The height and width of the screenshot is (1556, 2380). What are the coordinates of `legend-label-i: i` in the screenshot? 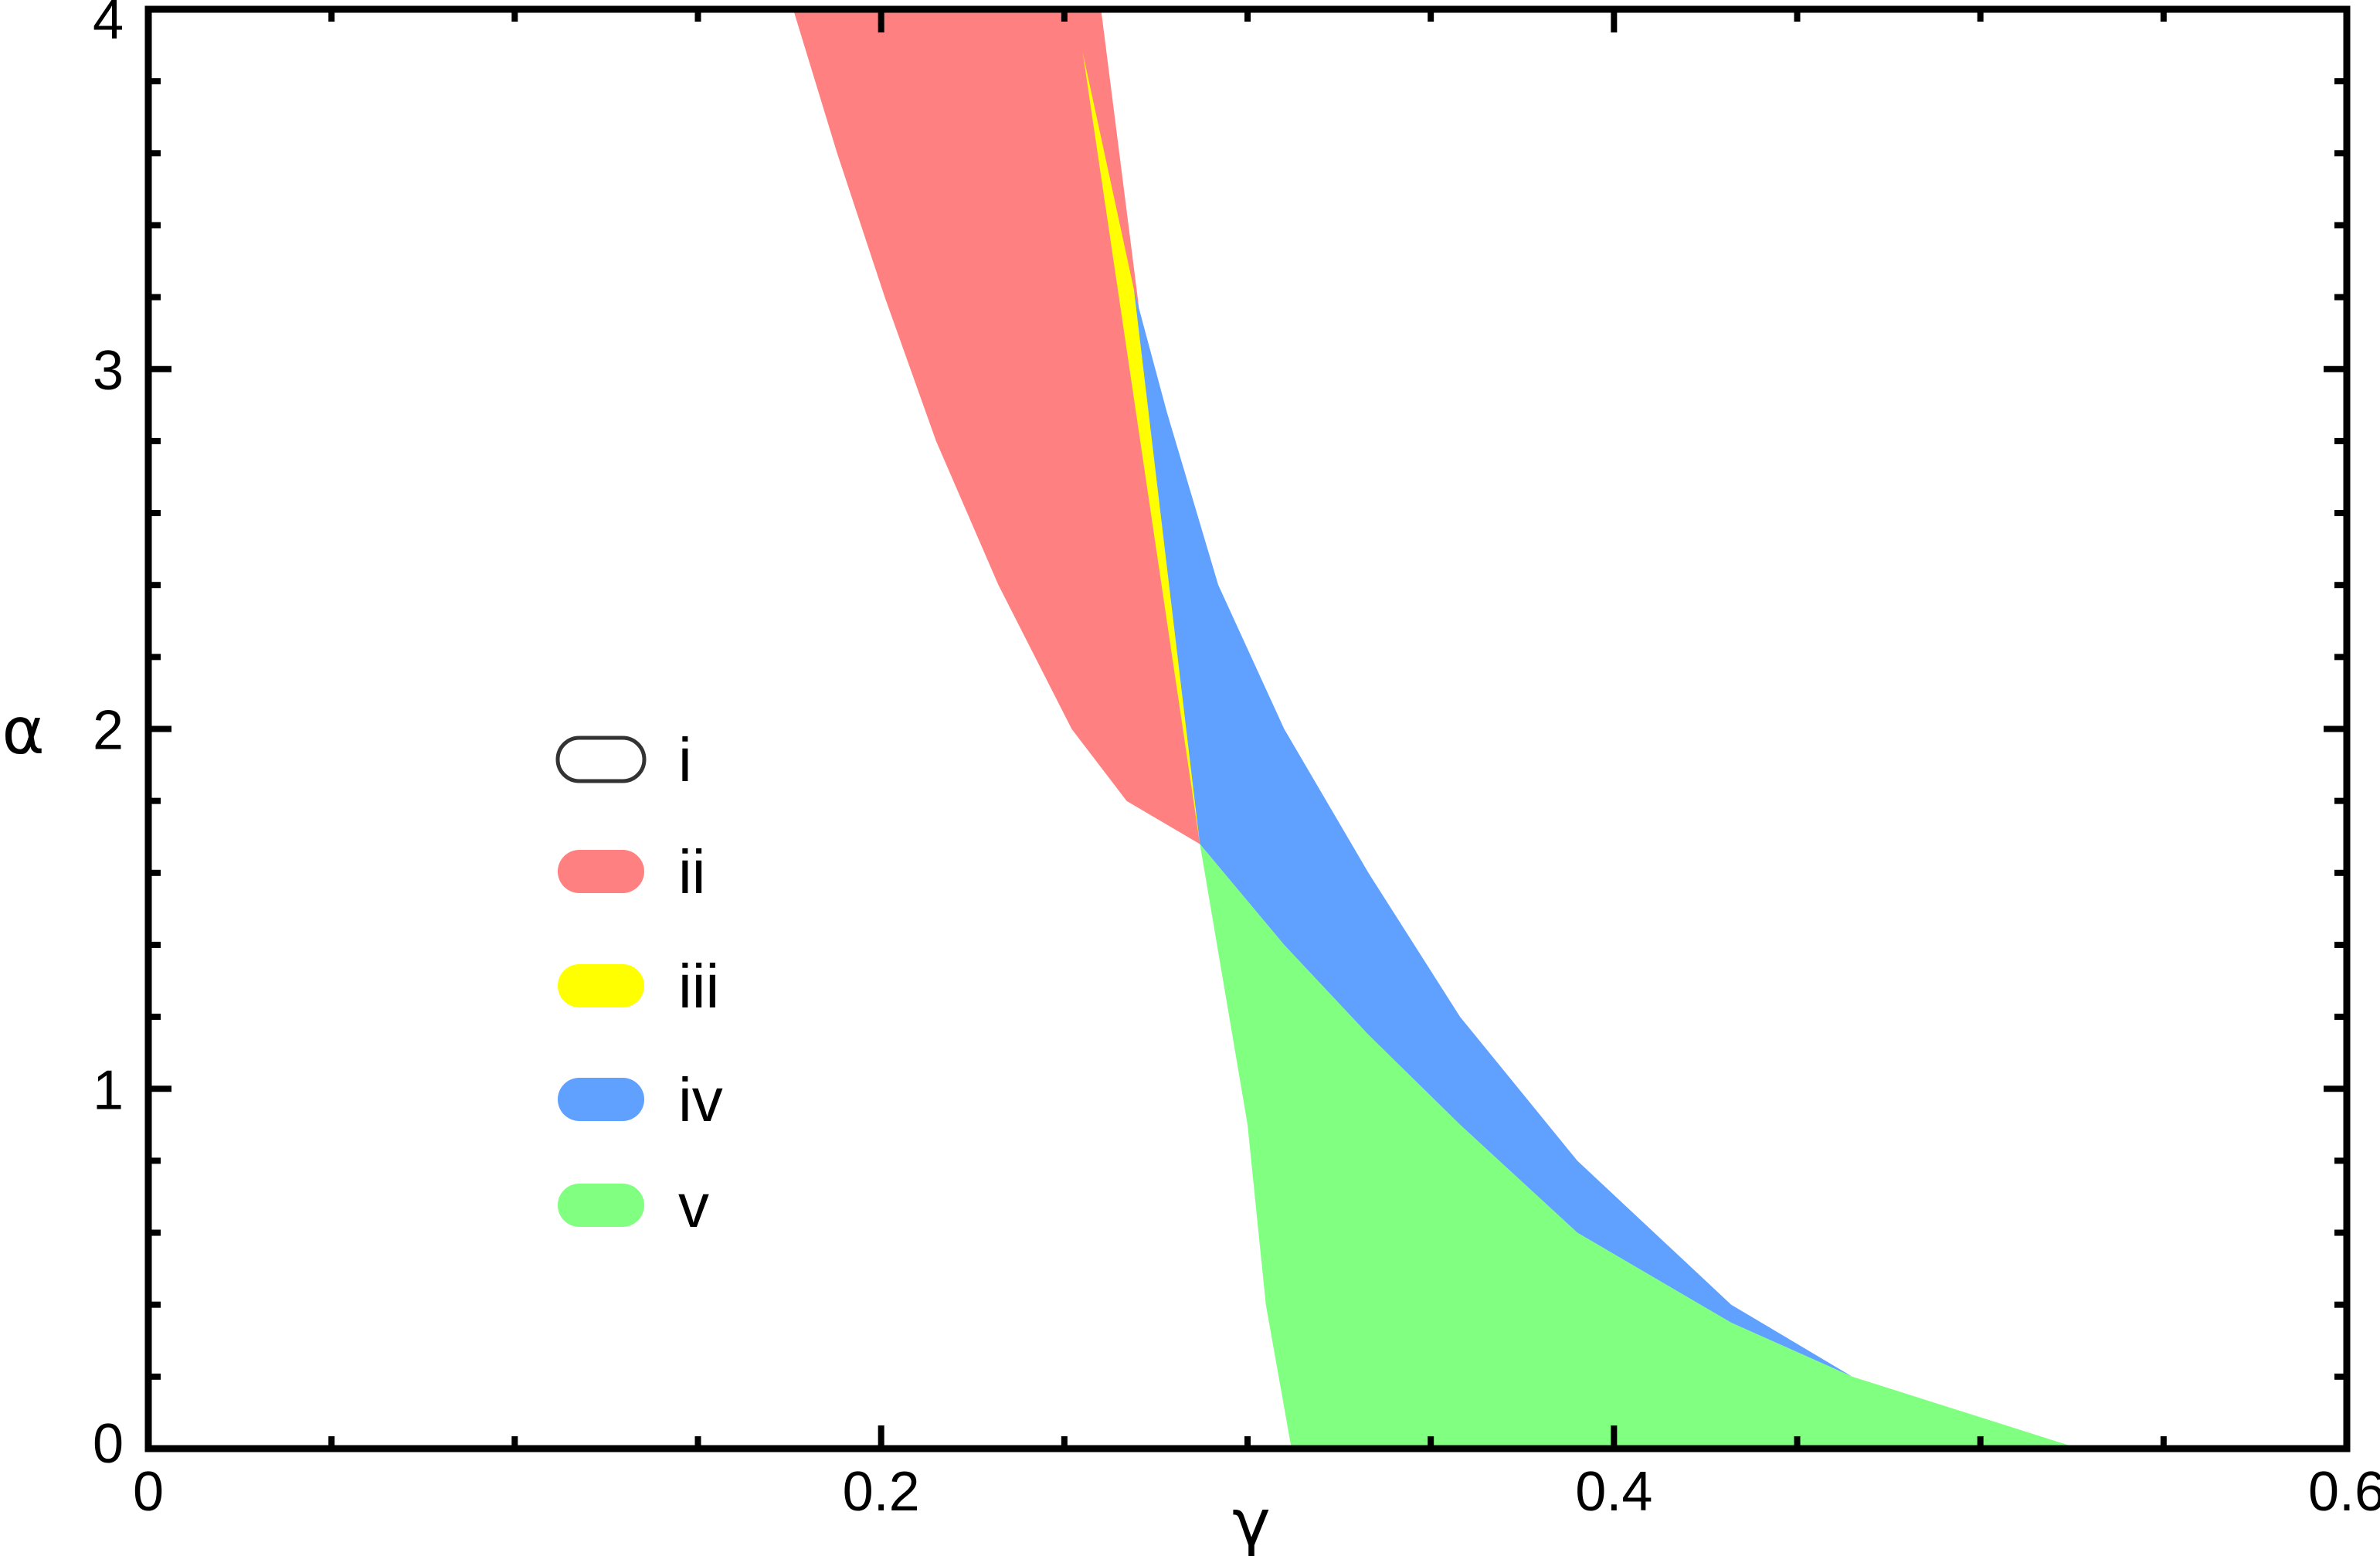 It's located at (685, 759).